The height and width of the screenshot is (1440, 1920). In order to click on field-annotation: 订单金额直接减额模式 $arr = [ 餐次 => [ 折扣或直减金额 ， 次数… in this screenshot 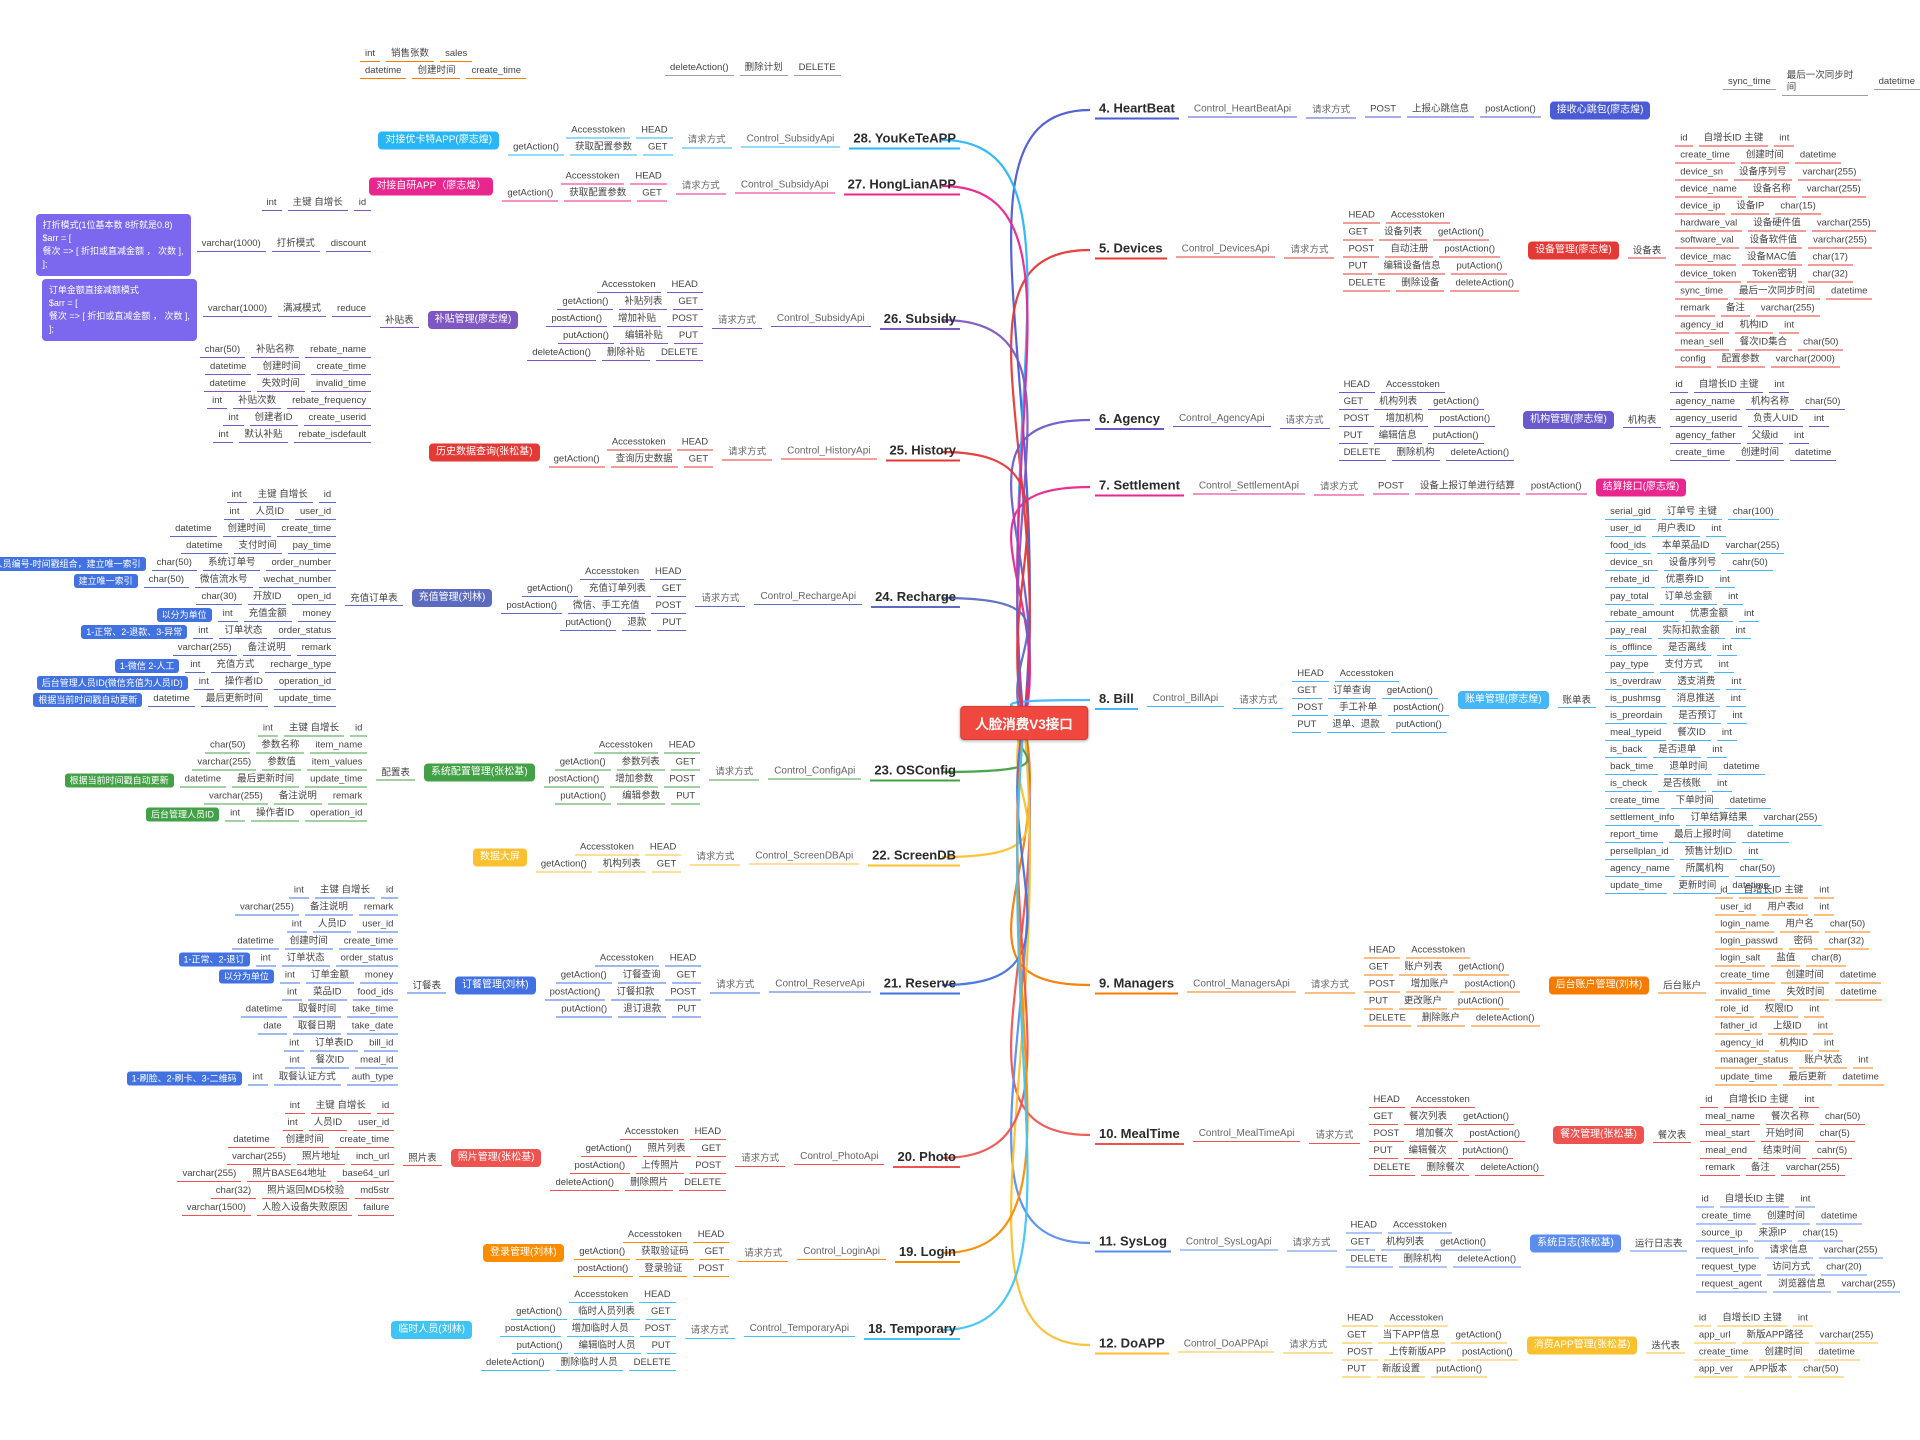, I will do `click(119, 310)`.